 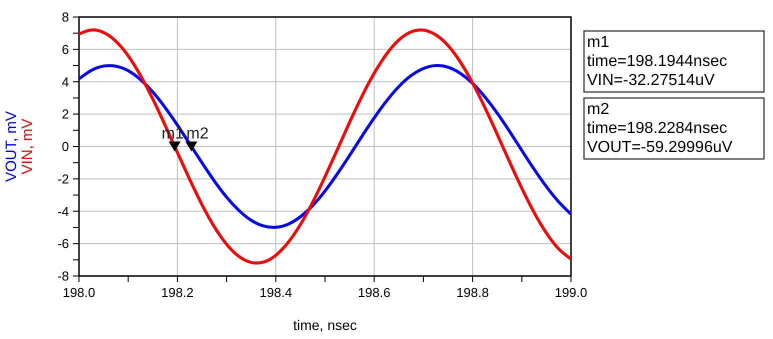 I want to click on y-tick-label: -2, so click(x=63, y=178).